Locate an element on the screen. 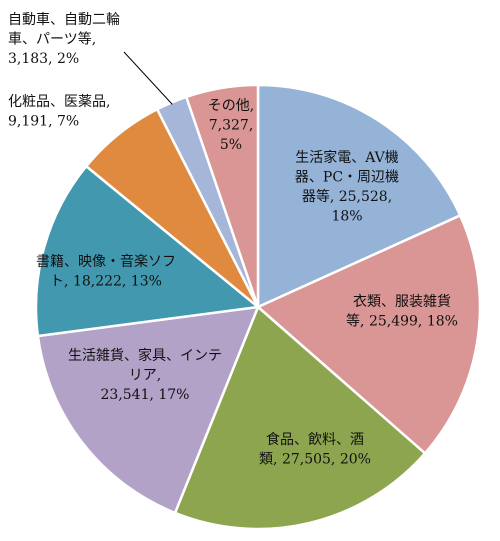 This screenshot has height=541, width=500. slice-label-3: 生活雑貨、家具、インテリア, 23,541, 17% is located at coordinates (145, 375).